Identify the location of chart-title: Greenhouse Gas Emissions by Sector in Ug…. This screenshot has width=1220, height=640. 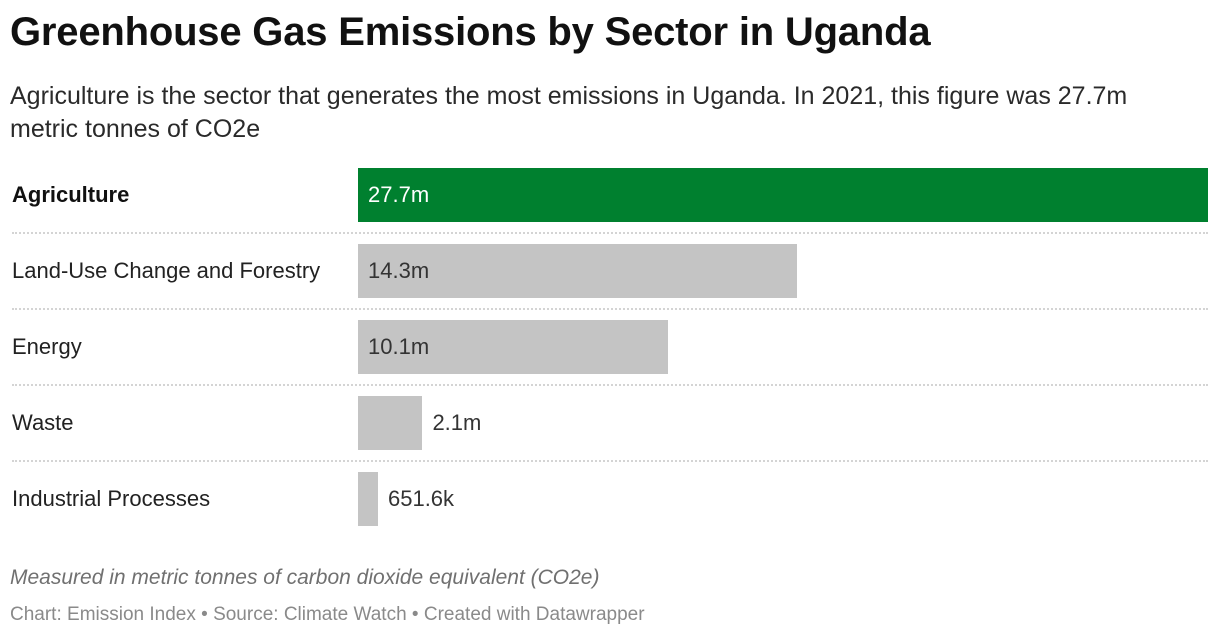
(470, 32).